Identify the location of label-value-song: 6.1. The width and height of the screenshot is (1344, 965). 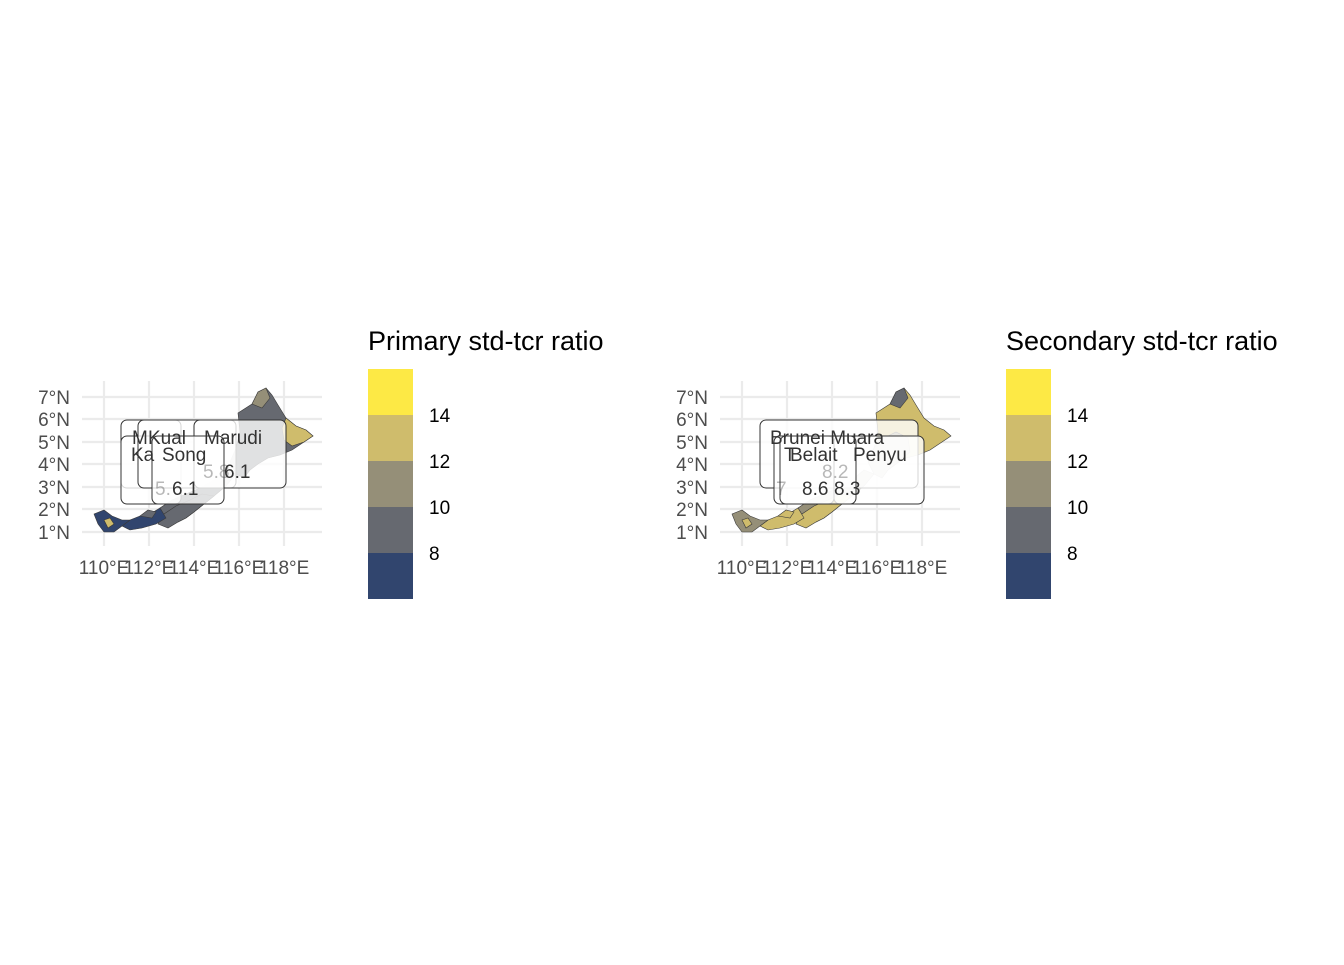
(185, 489).